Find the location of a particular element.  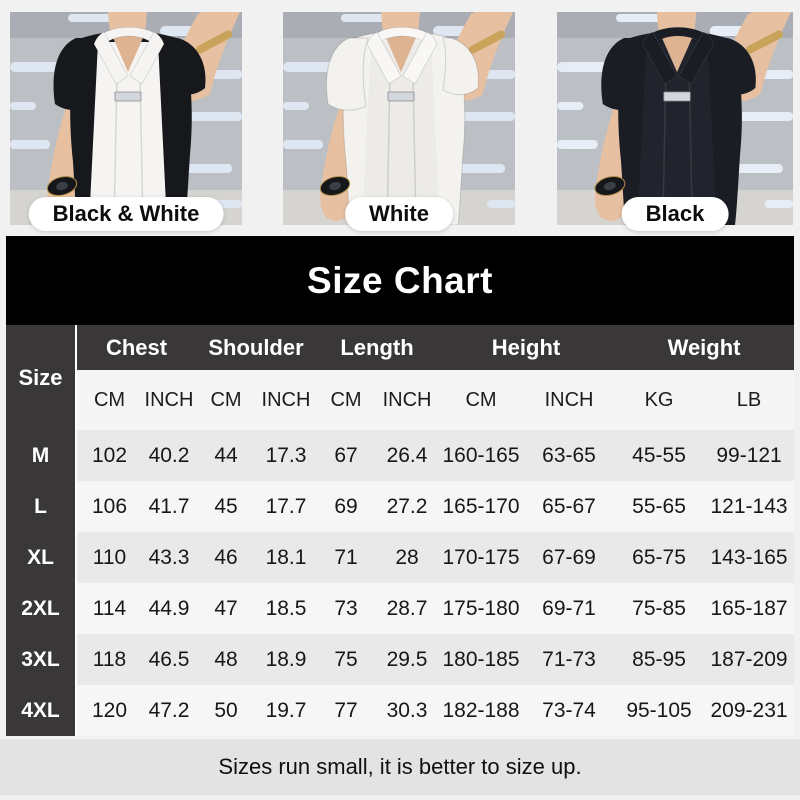

row-size-label: 3XL is located at coordinates (41, 659).